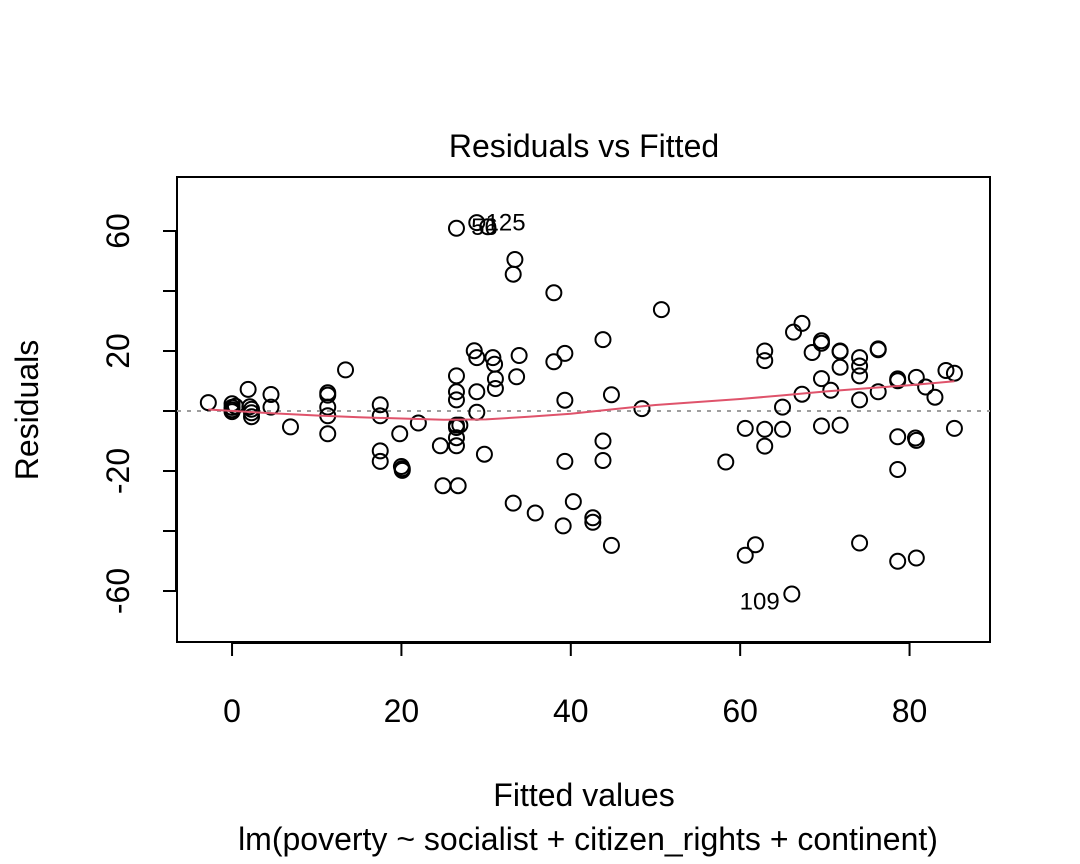  What do you see at coordinates (740, 711) in the screenshot?
I see `x-tick-label: 60` at bounding box center [740, 711].